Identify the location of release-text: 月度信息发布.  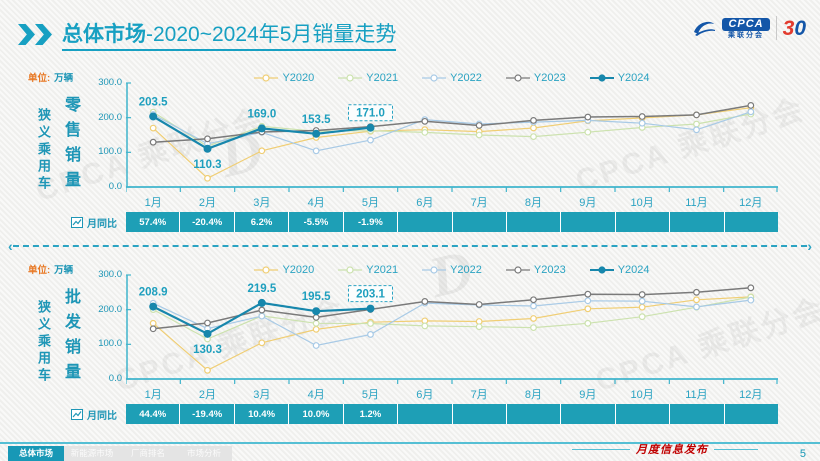
(672, 450).